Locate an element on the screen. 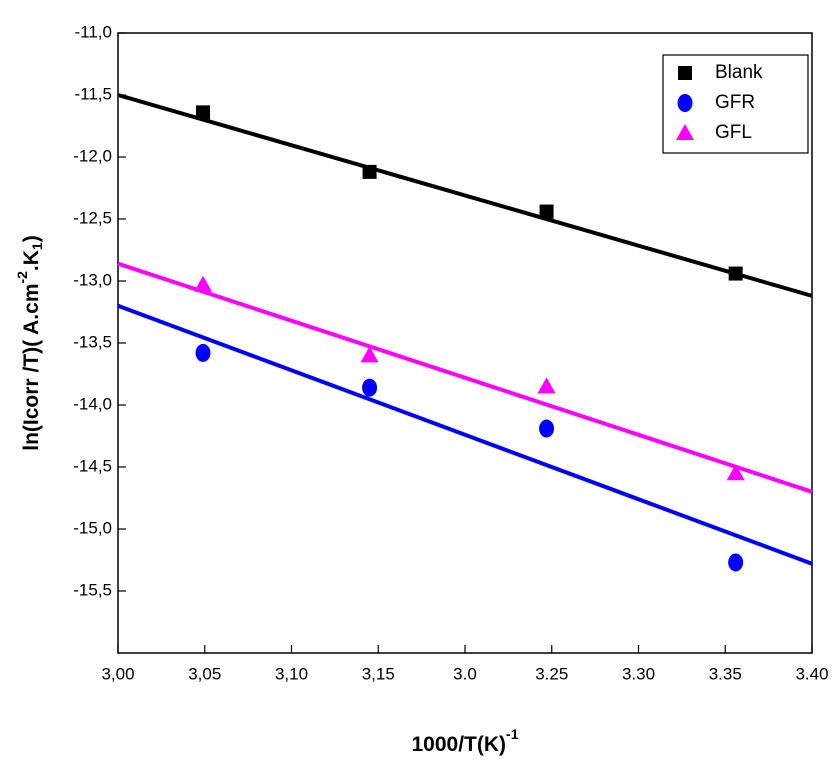 Image resolution: width=840 pixels, height=765 pixels. y-tick-label: -11,5 is located at coordinates (94, 93).